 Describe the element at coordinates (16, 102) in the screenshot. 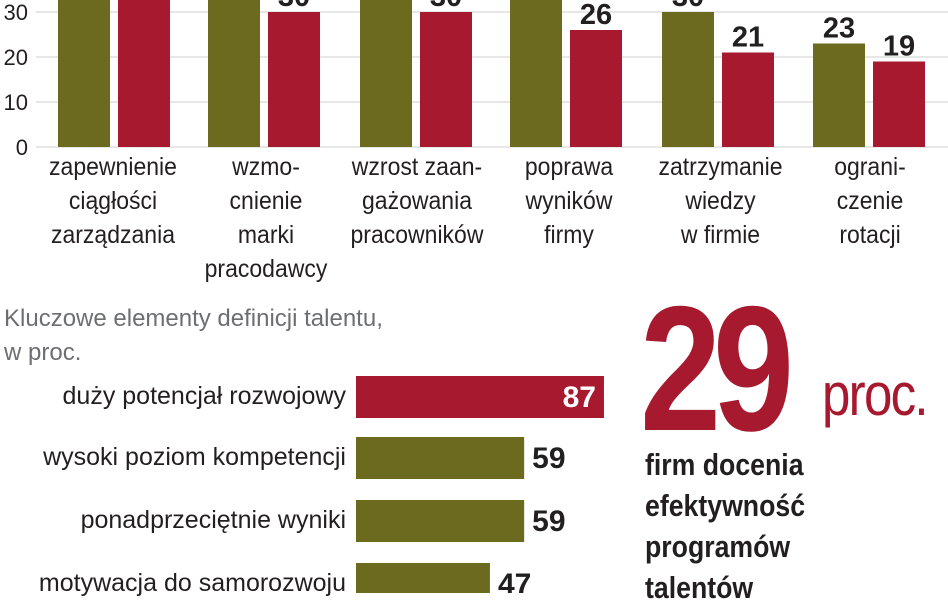

I see `y-tick-label: 10` at that location.